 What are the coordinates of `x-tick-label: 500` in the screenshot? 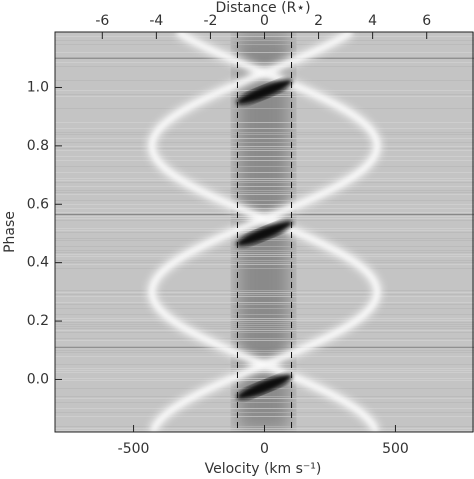 It's located at (395, 449).